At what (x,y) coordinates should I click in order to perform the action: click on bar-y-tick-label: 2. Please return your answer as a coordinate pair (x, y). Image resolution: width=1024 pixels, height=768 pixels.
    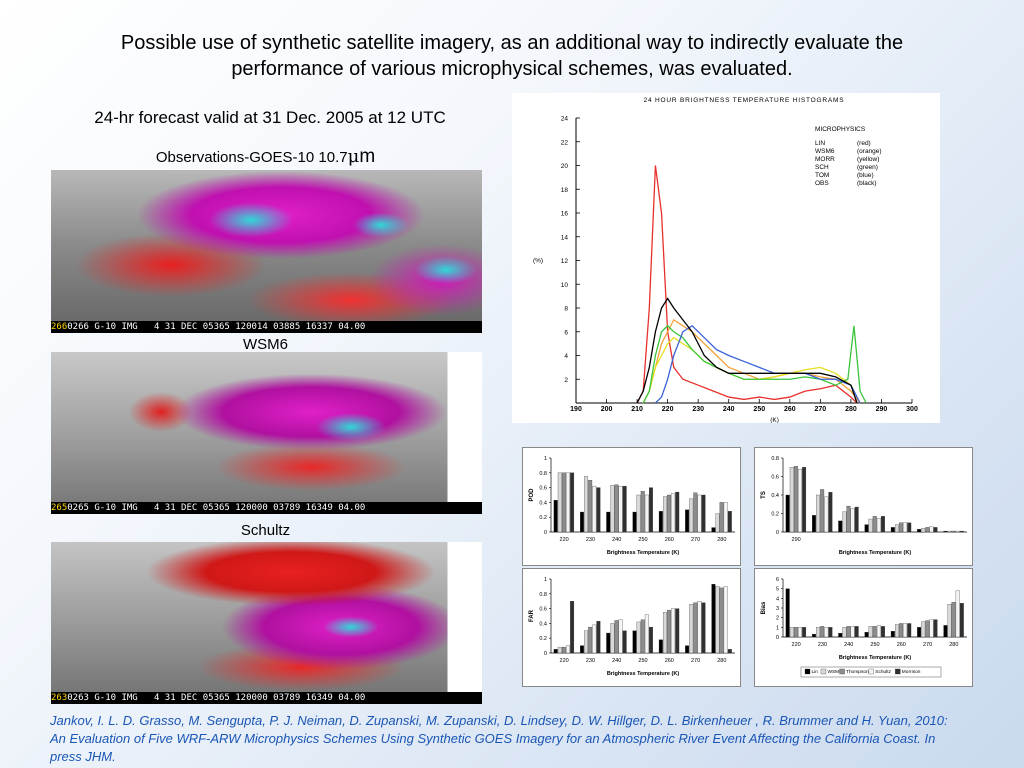
    Looking at the image, I should click on (777, 619).